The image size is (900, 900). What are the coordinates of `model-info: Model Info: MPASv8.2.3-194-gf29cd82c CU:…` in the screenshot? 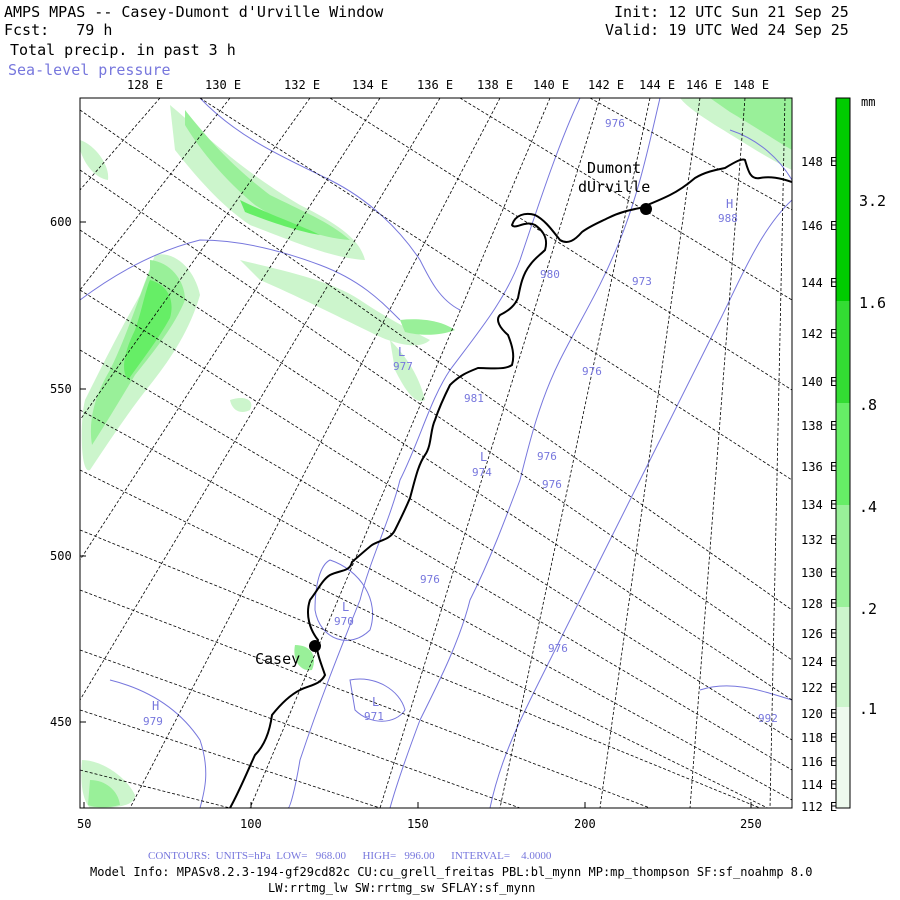 It's located at (451, 872).